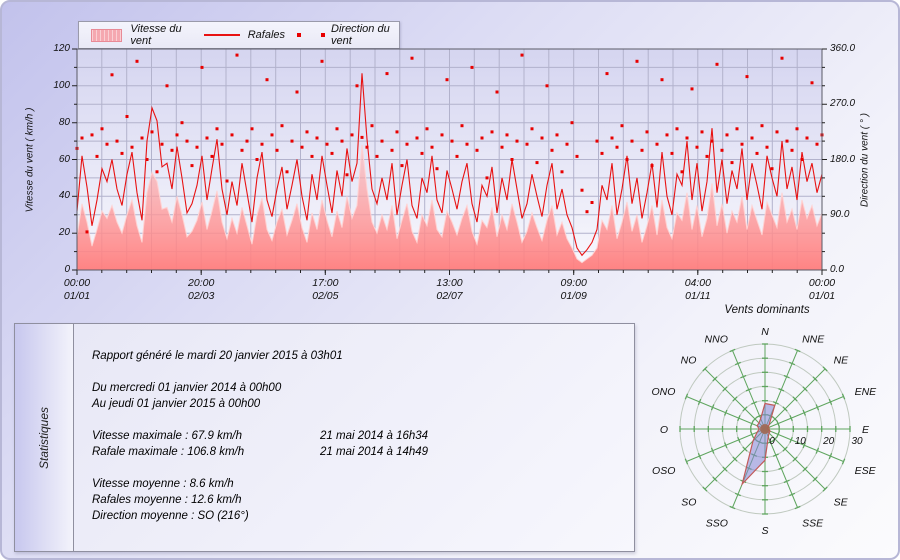  What do you see at coordinates (156, 35) in the screenshot?
I see `legend-label-vitesse: Vitesse du vent` at bounding box center [156, 35].